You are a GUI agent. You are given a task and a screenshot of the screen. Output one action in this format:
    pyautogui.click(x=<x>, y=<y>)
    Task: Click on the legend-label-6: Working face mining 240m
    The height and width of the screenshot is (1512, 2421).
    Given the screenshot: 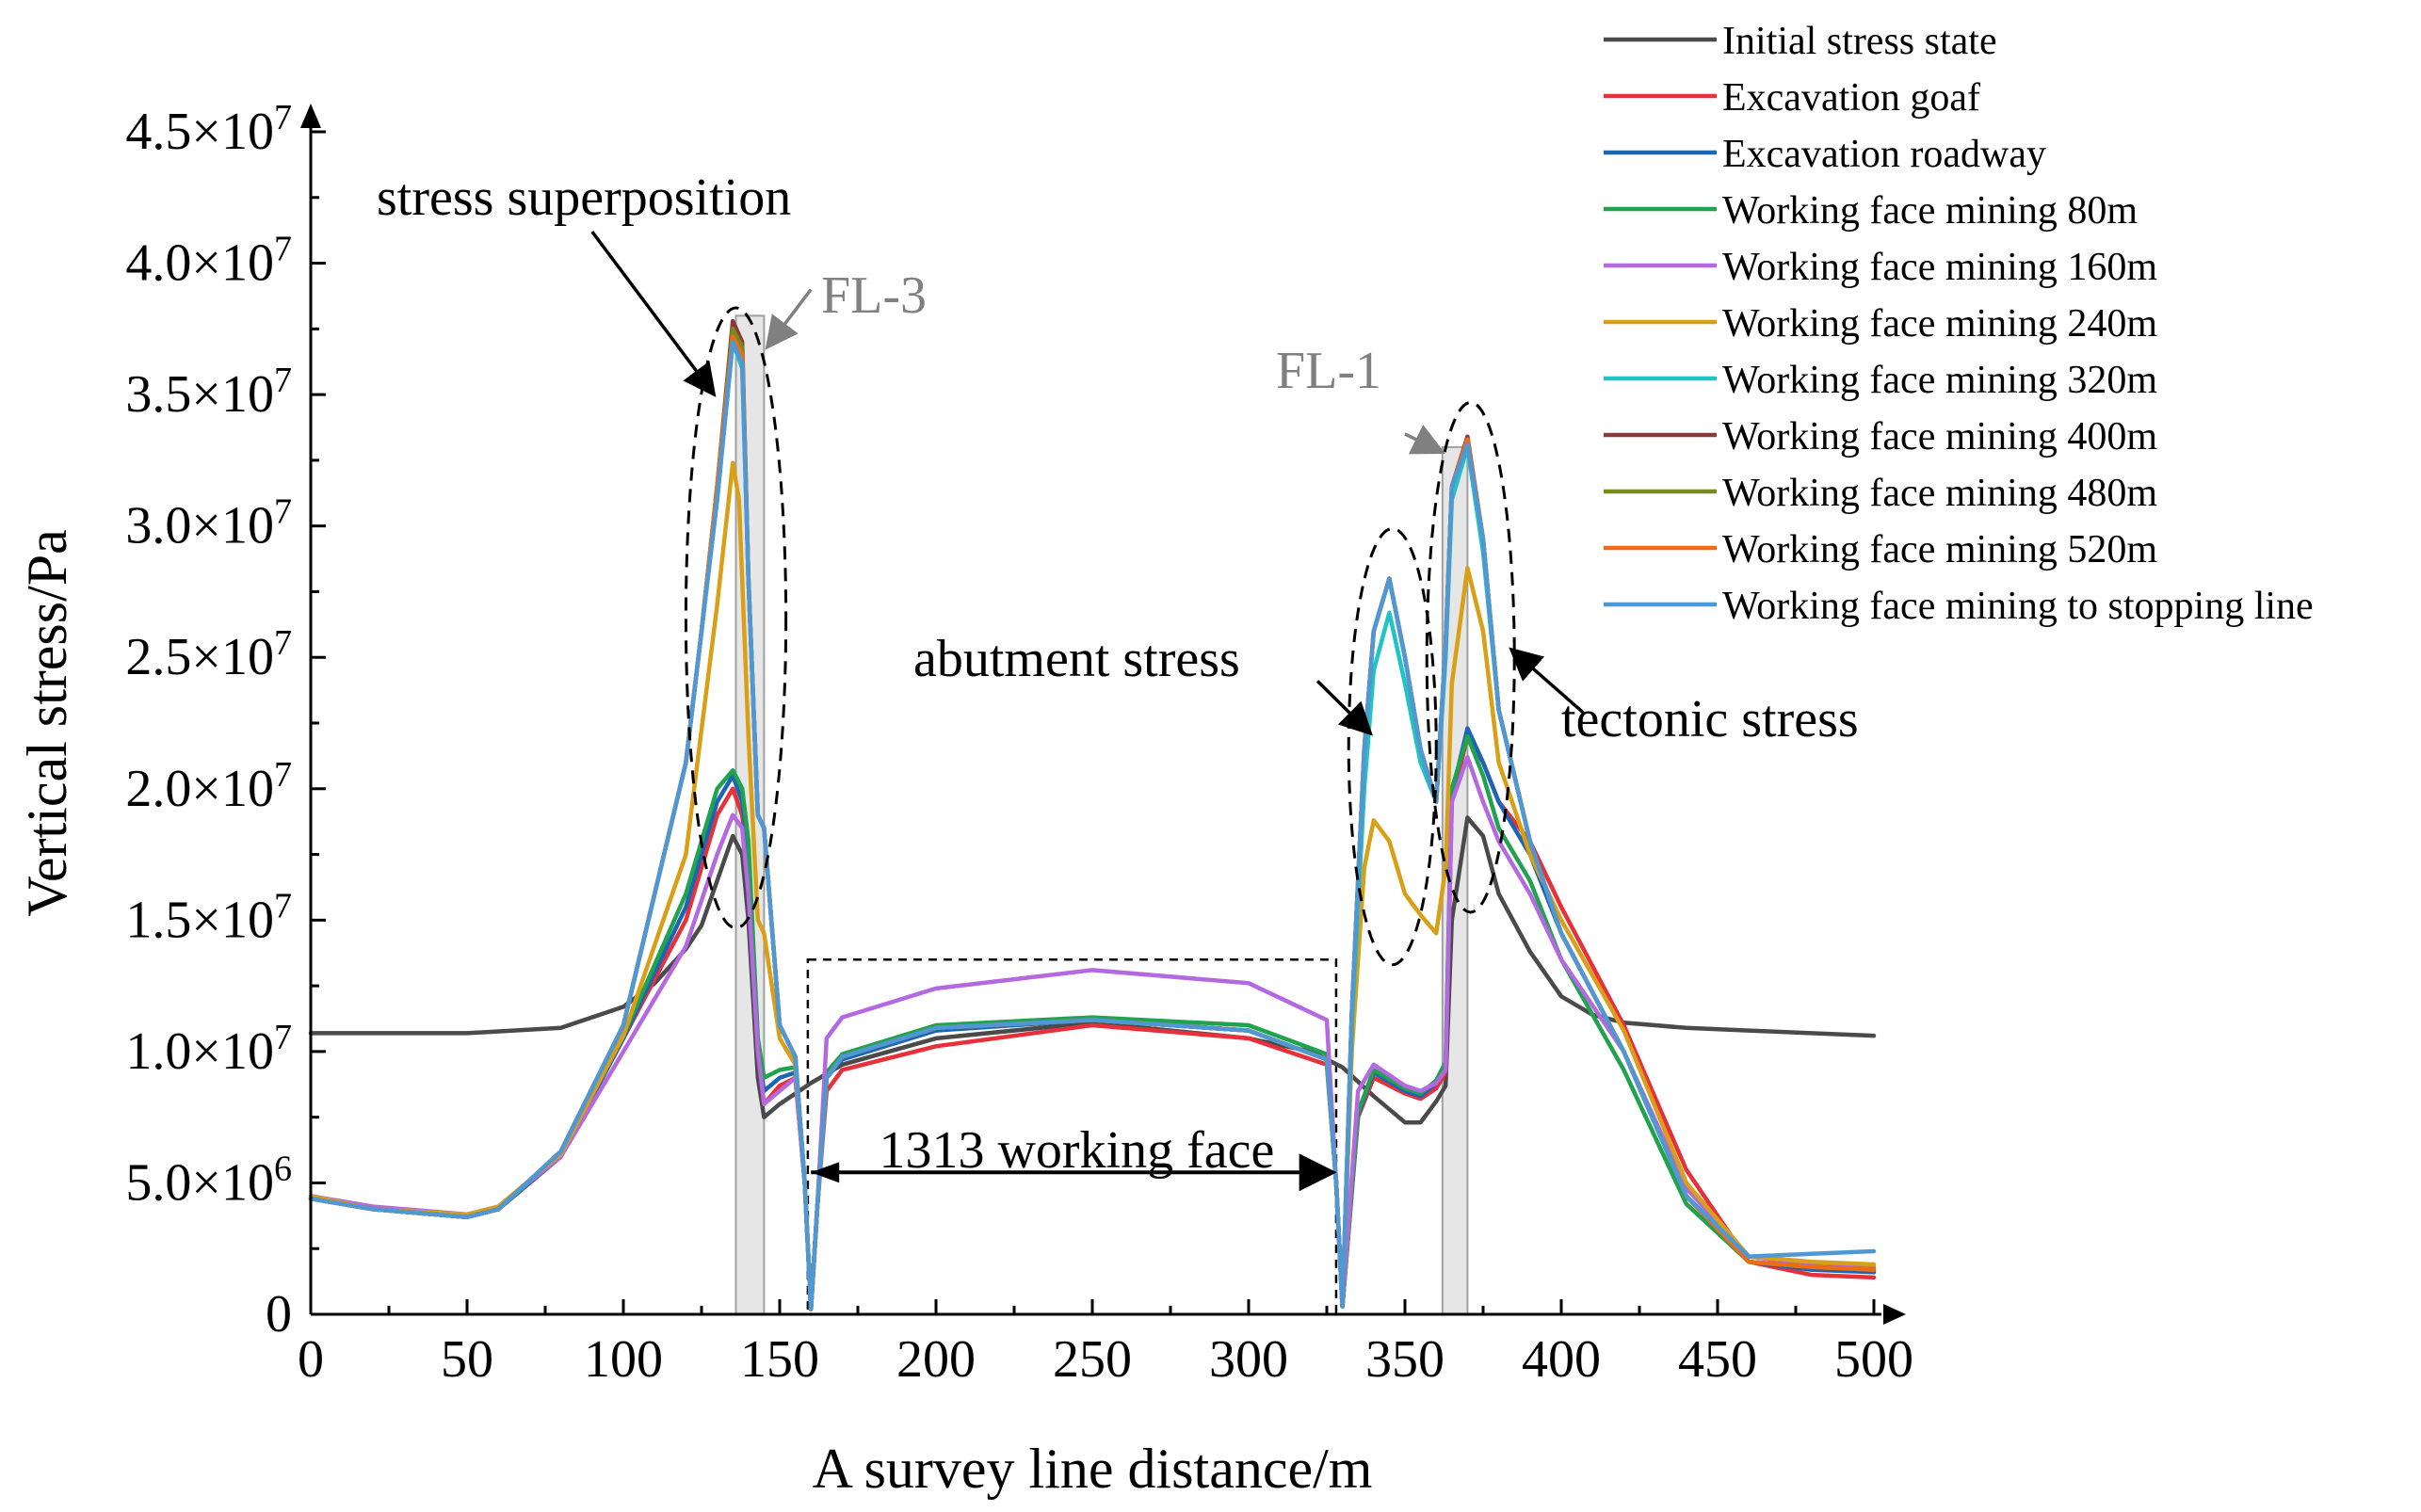 What is the action you would take?
    pyautogui.click(x=1940, y=324)
    